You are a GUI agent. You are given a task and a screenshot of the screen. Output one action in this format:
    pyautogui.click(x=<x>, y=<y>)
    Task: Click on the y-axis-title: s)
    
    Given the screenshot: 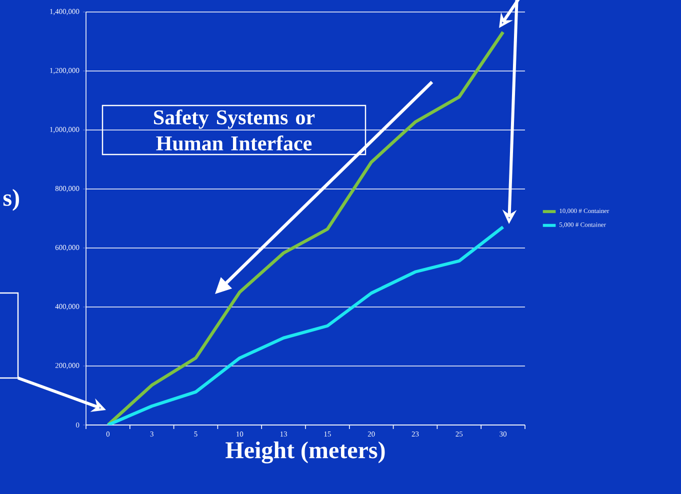 What is the action you would take?
    pyautogui.click(x=11, y=200)
    